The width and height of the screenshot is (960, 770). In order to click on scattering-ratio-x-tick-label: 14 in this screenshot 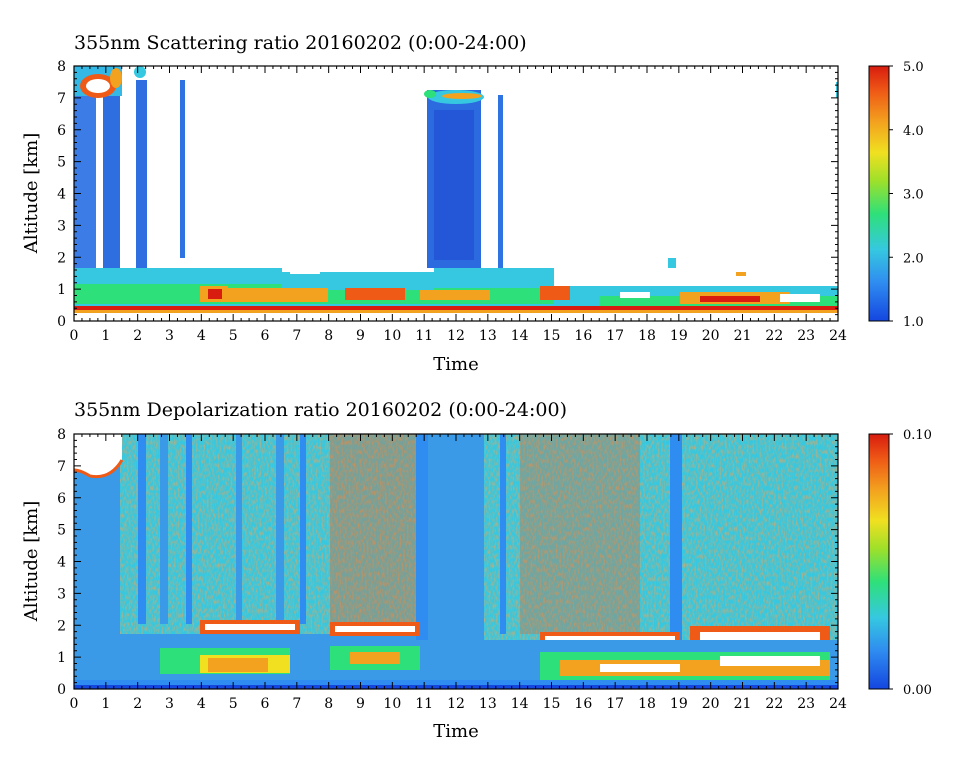, I will do `click(520, 336)`.